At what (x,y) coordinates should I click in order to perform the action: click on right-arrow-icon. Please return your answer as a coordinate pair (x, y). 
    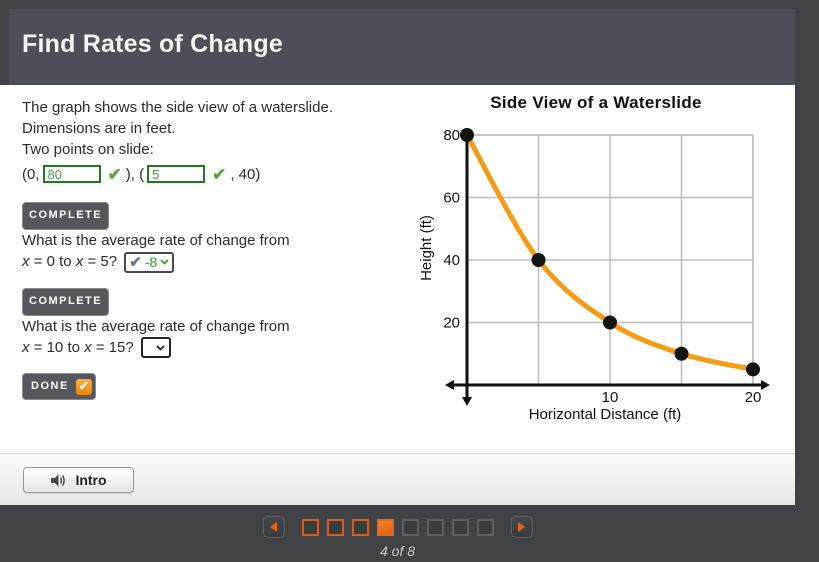
    Looking at the image, I should click on (521, 527).